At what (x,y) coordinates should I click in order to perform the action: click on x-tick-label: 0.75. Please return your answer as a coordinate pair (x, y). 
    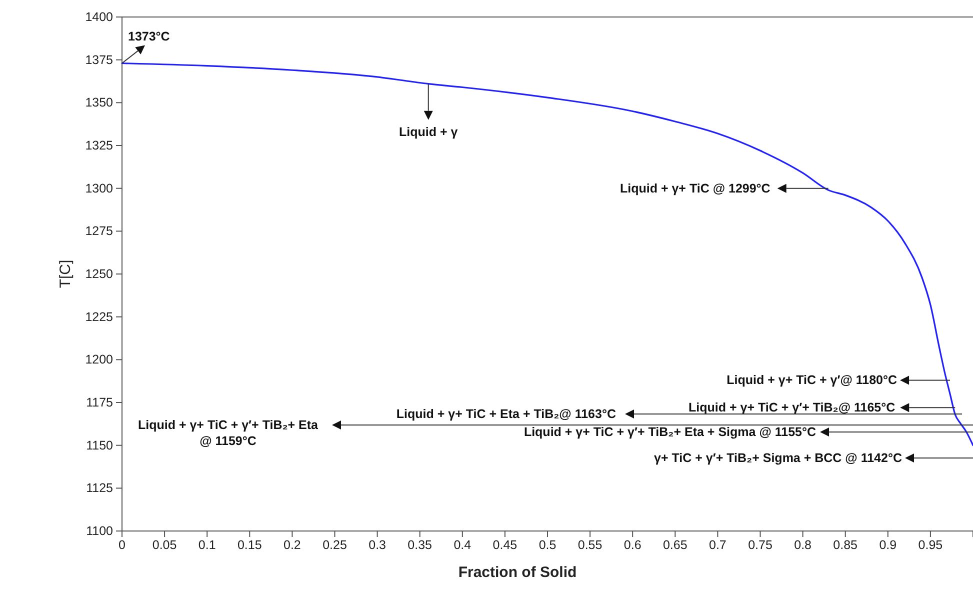
    Looking at the image, I should click on (760, 545).